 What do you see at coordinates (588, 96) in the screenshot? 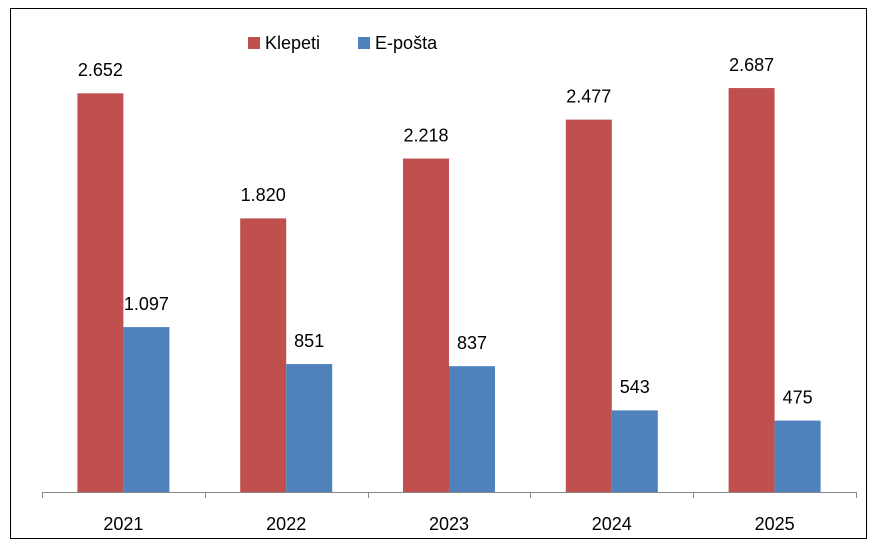
I see `data-label: 2.477` at bounding box center [588, 96].